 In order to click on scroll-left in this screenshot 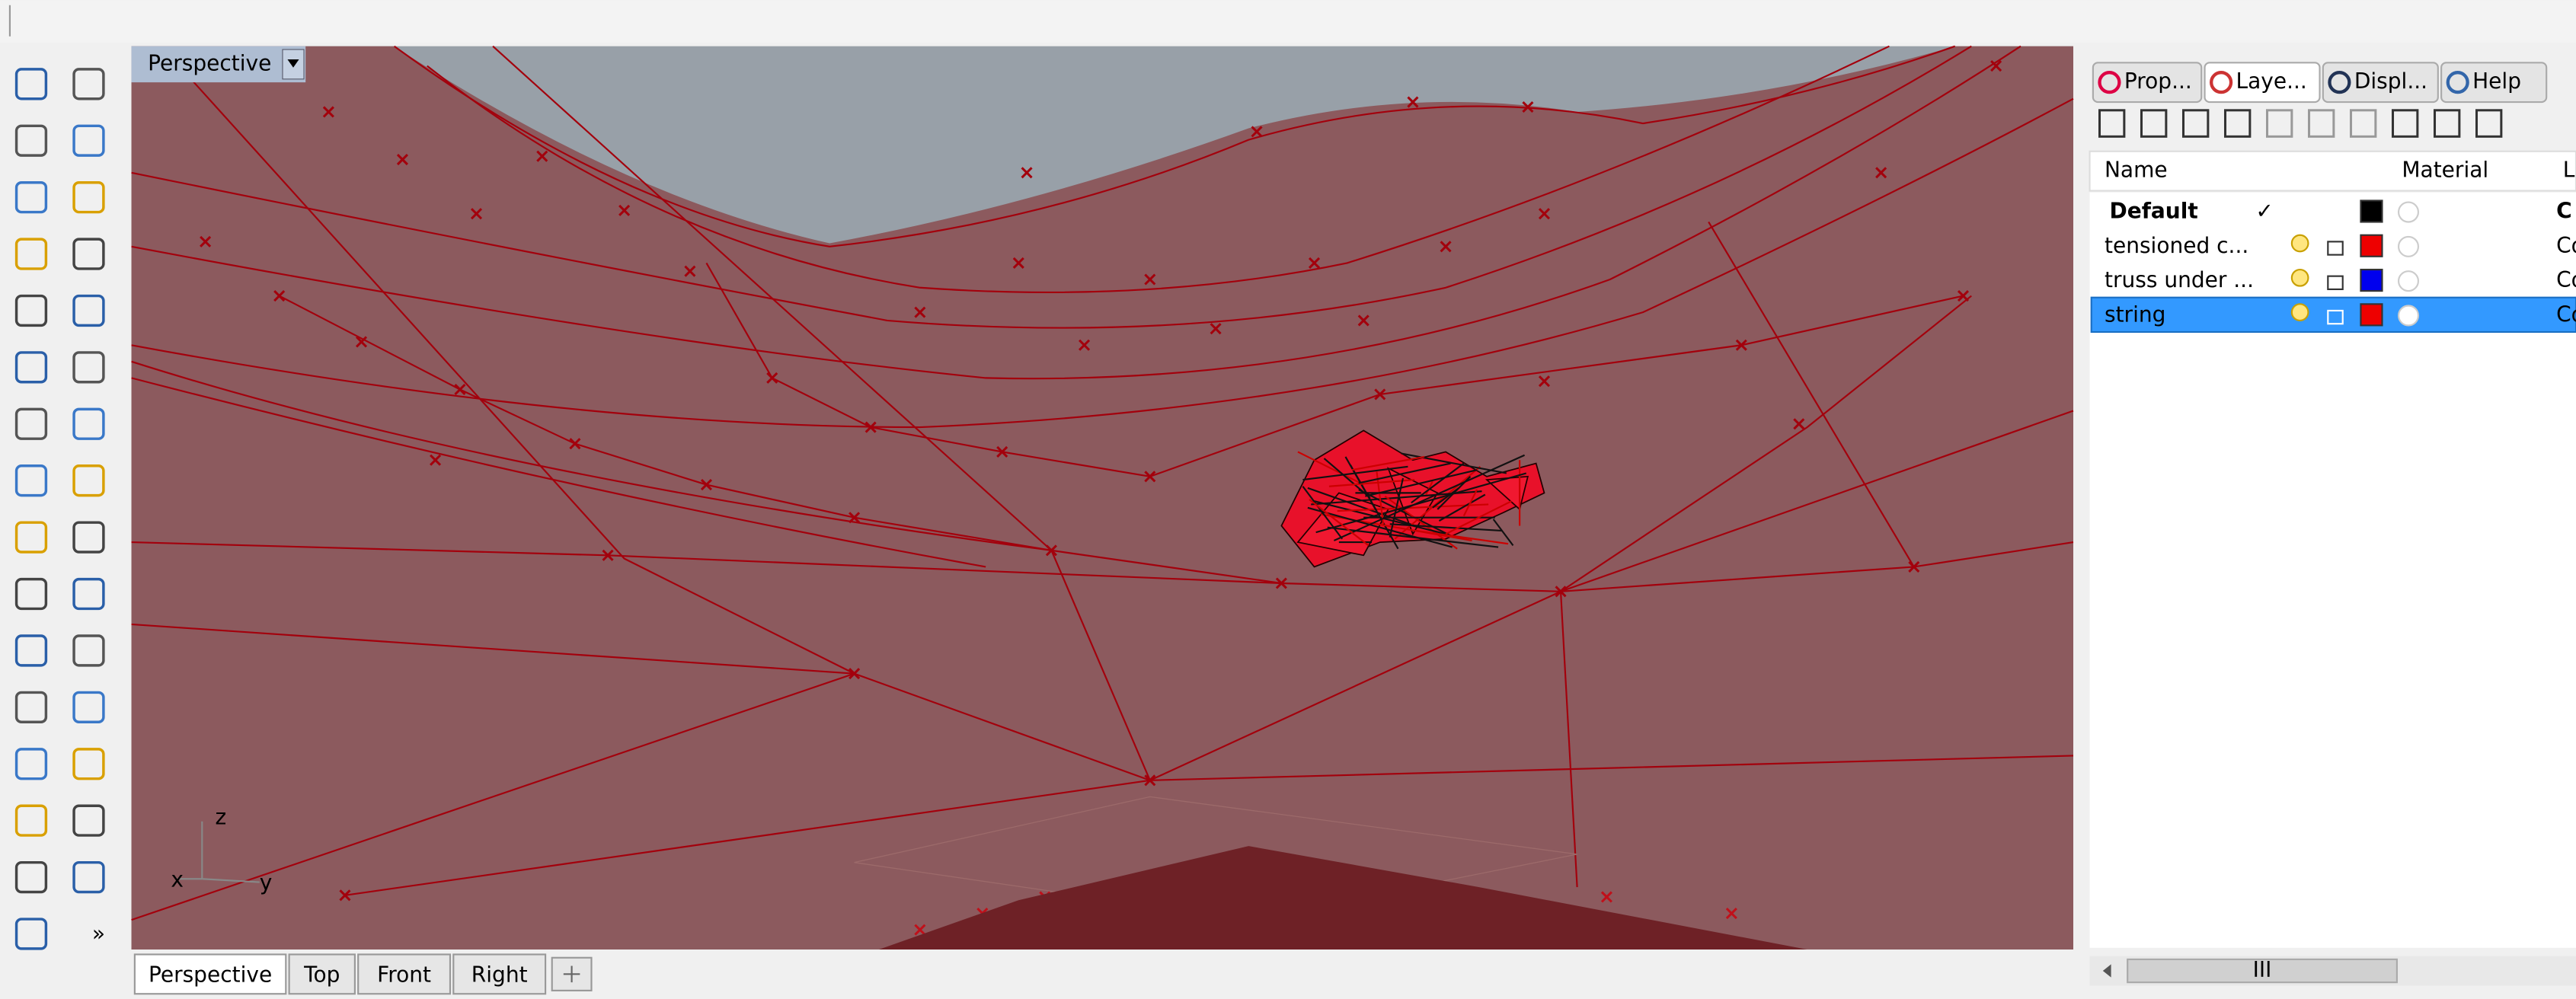, I will do `click(2106, 971)`.